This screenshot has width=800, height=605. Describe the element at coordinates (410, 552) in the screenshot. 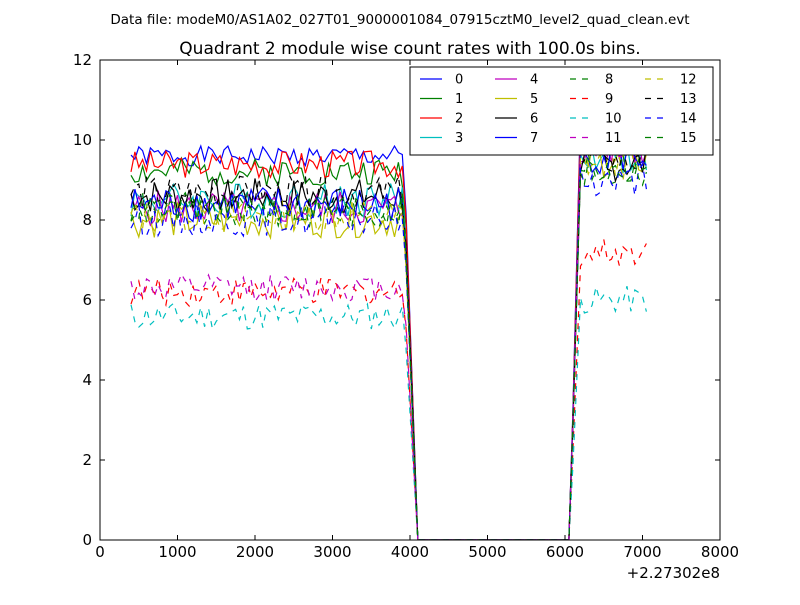

I see `x-tick-label: 4000` at that location.